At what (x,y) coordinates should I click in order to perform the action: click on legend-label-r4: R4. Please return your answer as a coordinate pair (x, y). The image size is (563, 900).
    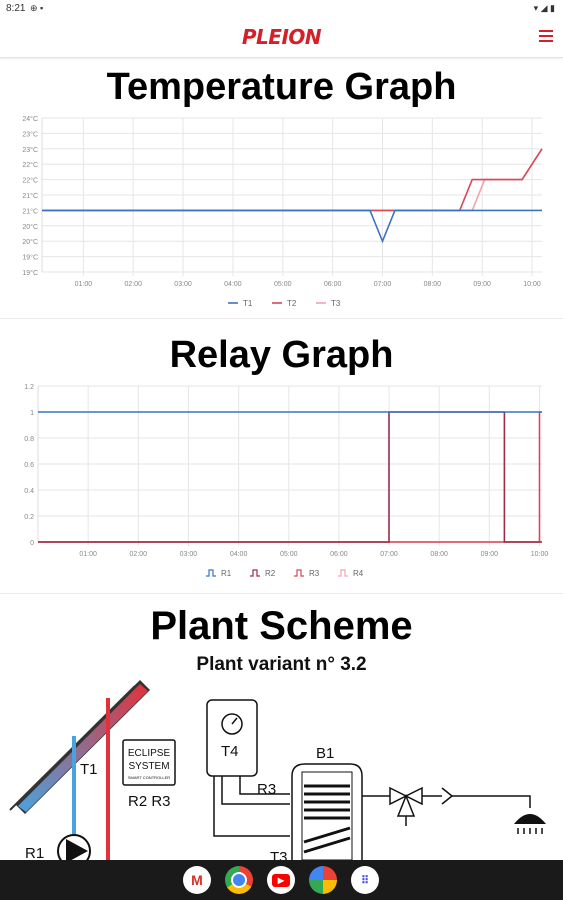
    Looking at the image, I should click on (358, 573).